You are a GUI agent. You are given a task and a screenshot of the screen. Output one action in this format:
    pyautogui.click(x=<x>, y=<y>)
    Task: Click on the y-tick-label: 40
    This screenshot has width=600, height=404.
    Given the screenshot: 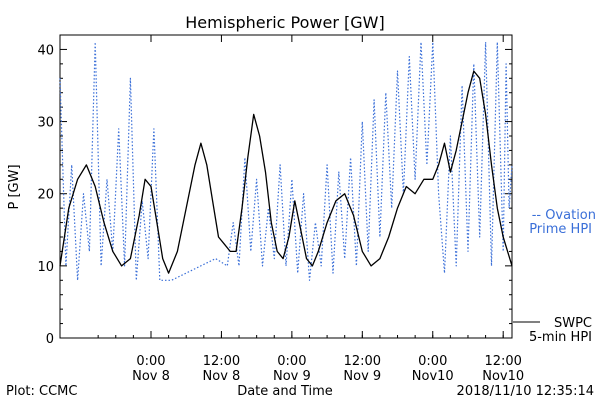 What is the action you would take?
    pyautogui.click(x=45, y=50)
    